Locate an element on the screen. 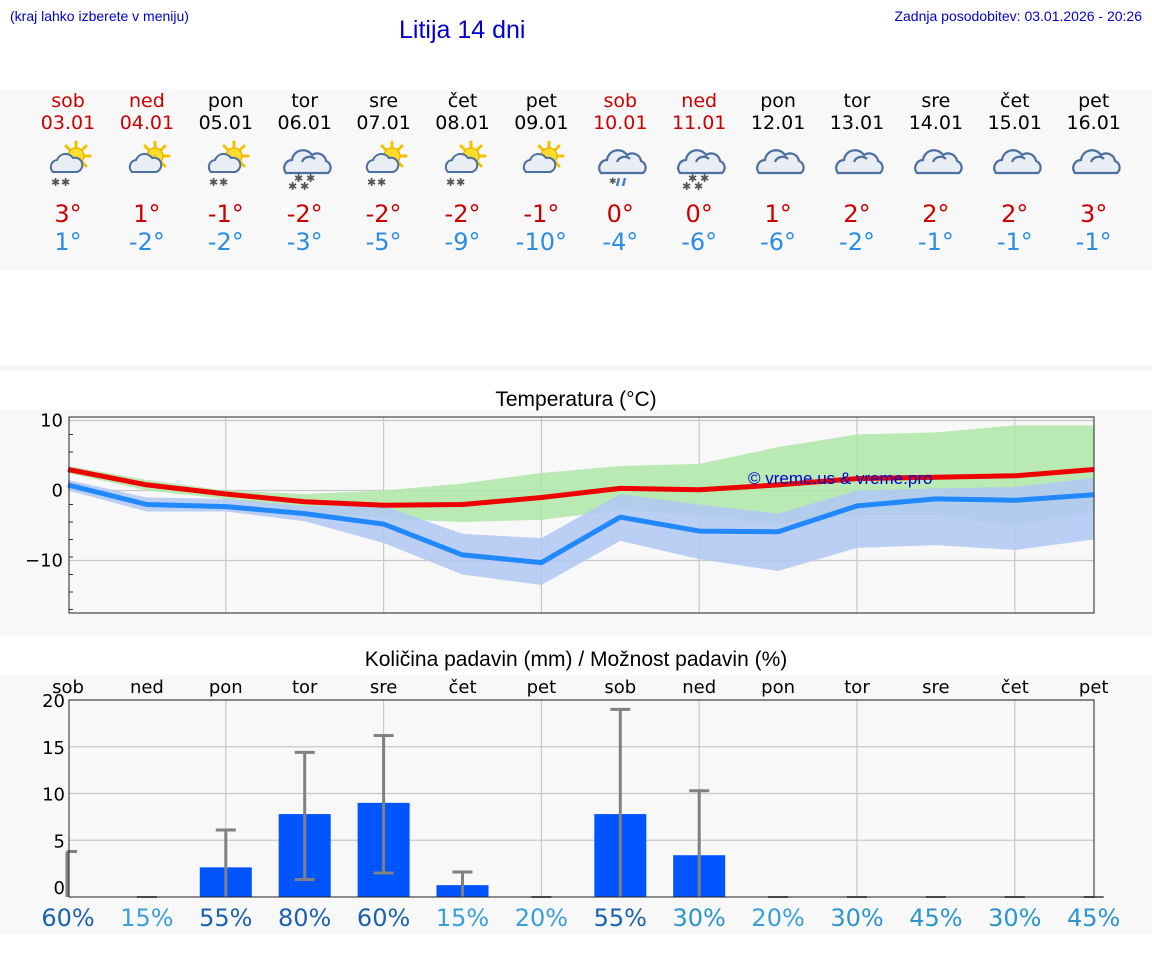  day-date: 07.01 is located at coordinates (383, 123).